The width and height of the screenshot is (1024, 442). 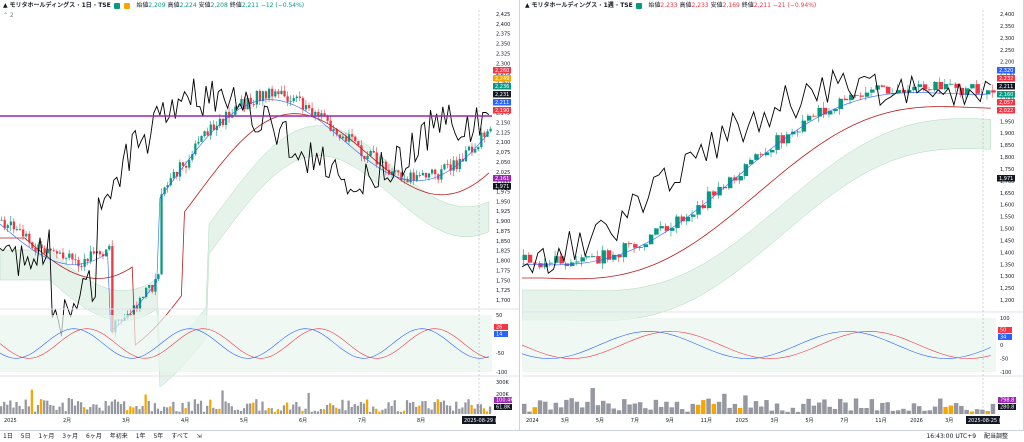 I want to click on range-5y: 5年, so click(x=158, y=436).